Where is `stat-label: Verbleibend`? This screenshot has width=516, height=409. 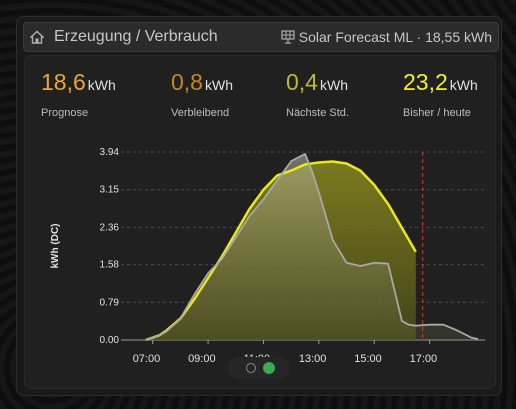
stat-label: Verbleibend is located at coordinates (200, 113).